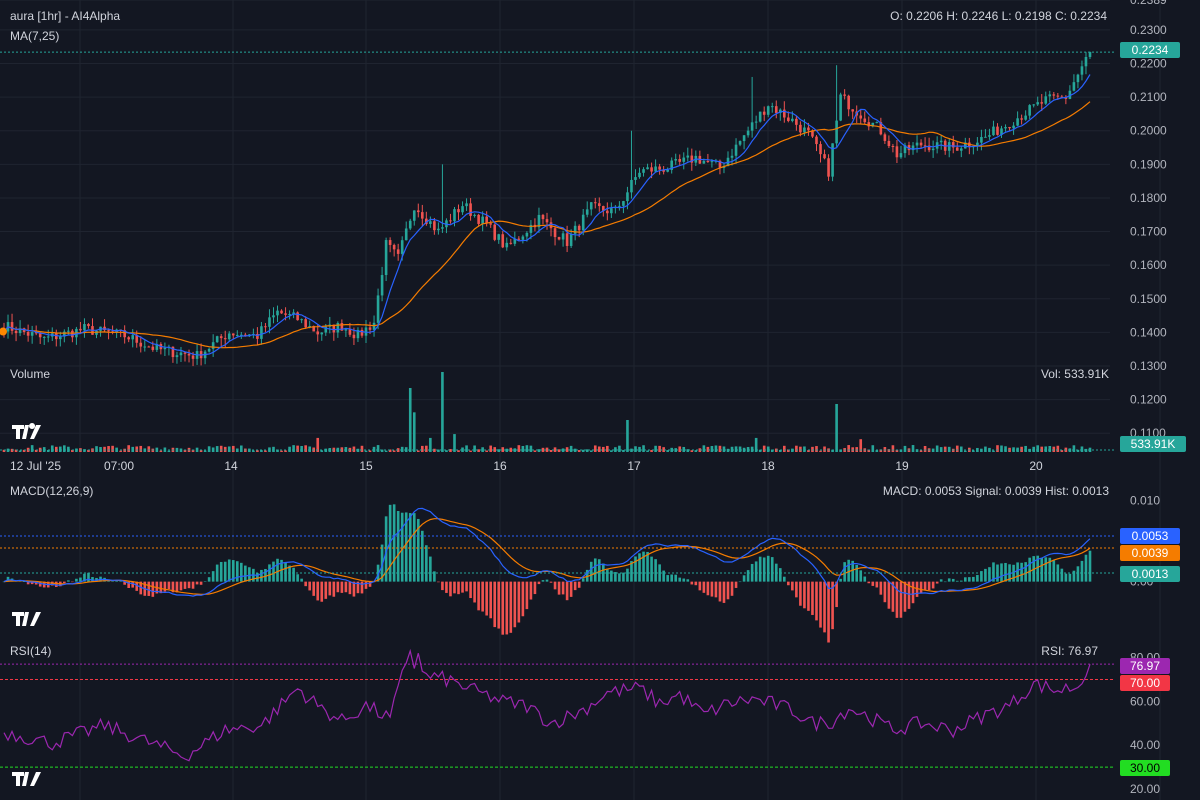 The width and height of the screenshot is (1200, 800). Describe the element at coordinates (1148, 64) in the screenshot. I see `price-tick-label: 0.2200` at that location.